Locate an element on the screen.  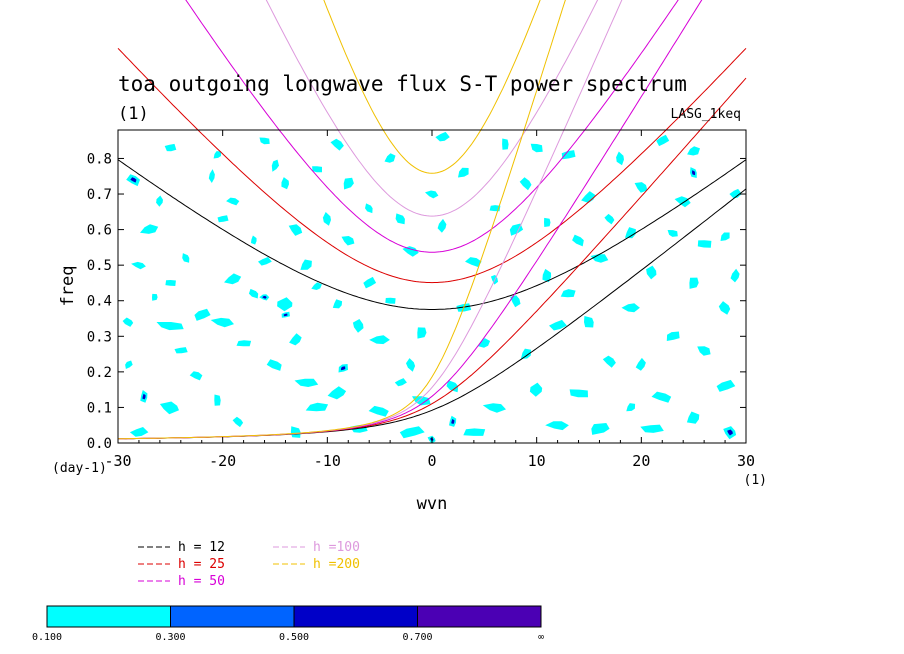
colorbar-label: 0.100 is located at coordinates (47, 637).